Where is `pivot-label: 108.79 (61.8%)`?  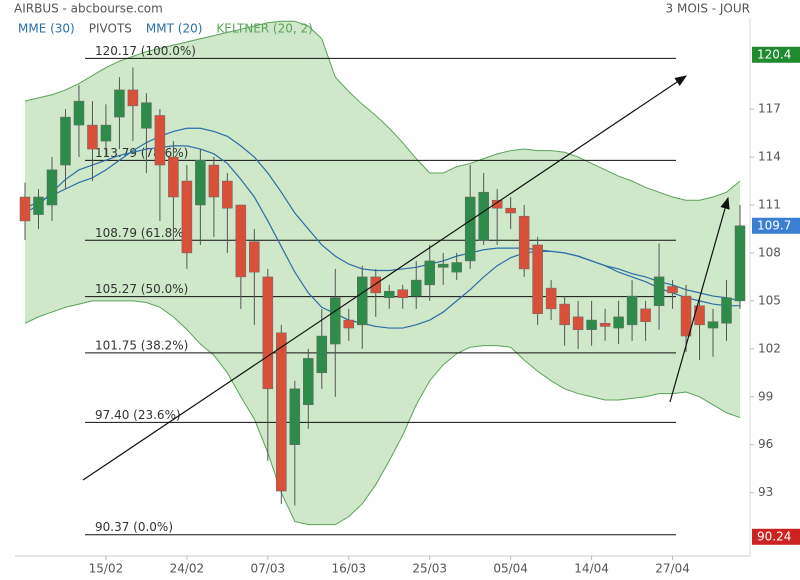
pivot-label: 108.79 (61.8%) is located at coordinates (141, 233).